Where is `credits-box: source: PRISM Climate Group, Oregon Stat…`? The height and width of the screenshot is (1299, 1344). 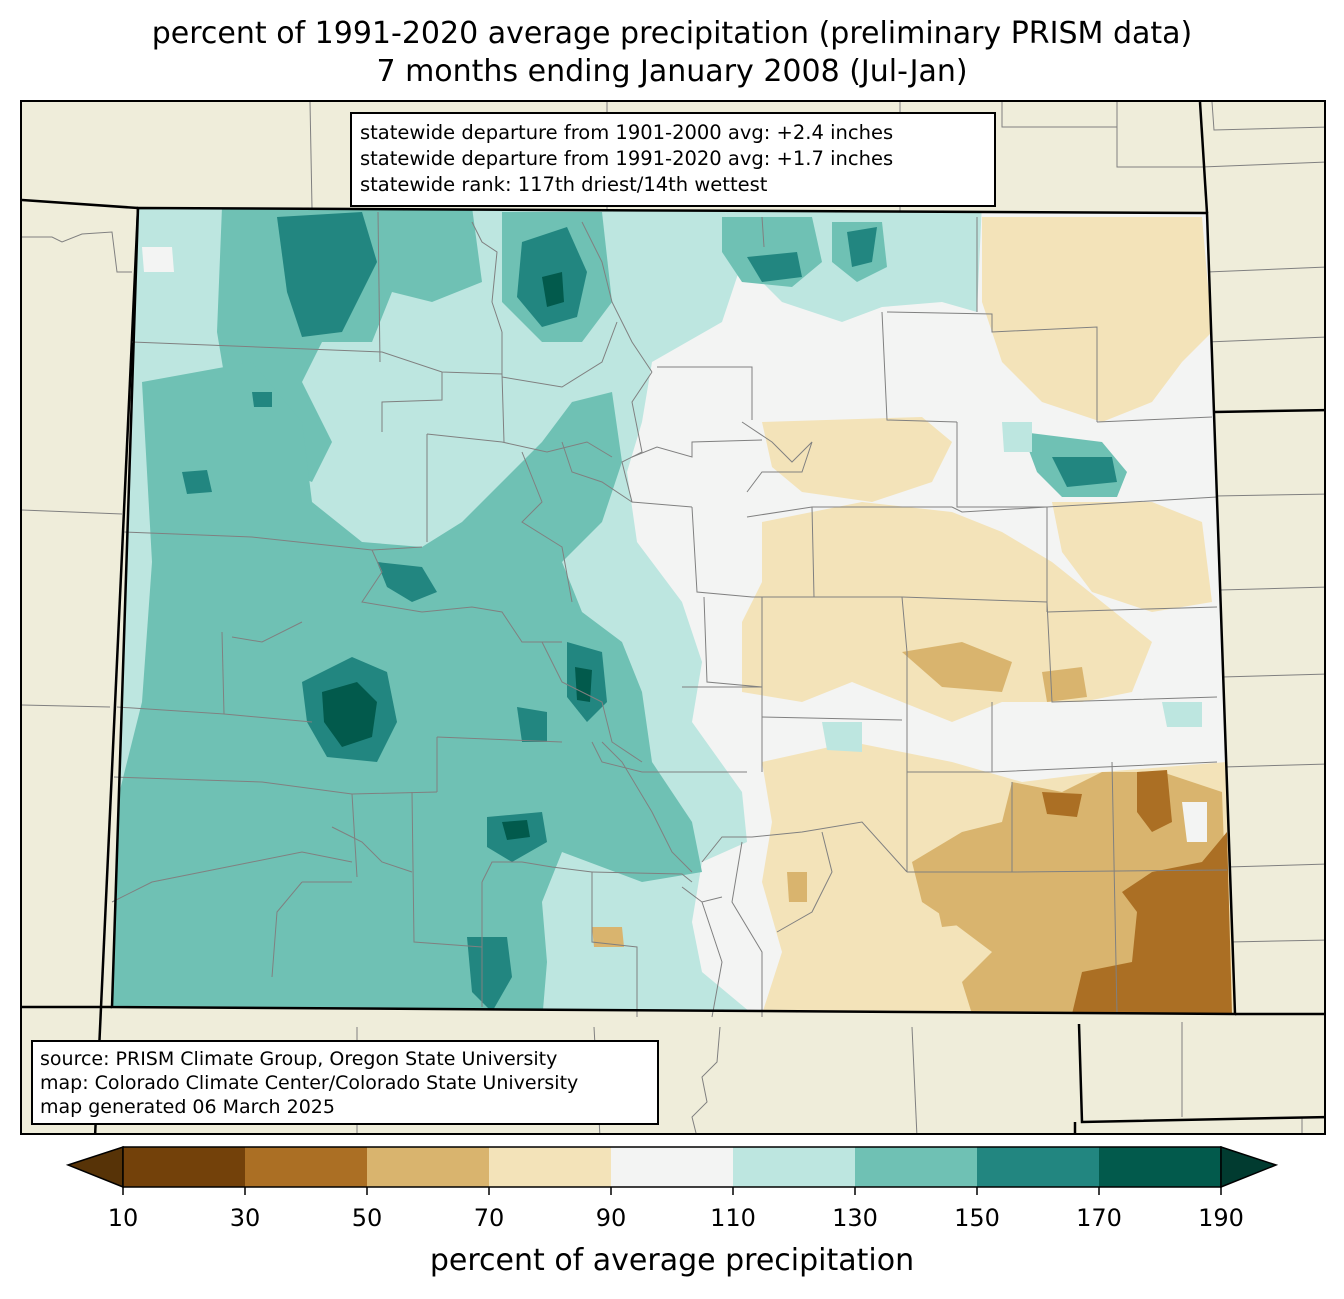 credits-box: source: PRISM Climate Group, Oregon Stat… is located at coordinates (345, 1082).